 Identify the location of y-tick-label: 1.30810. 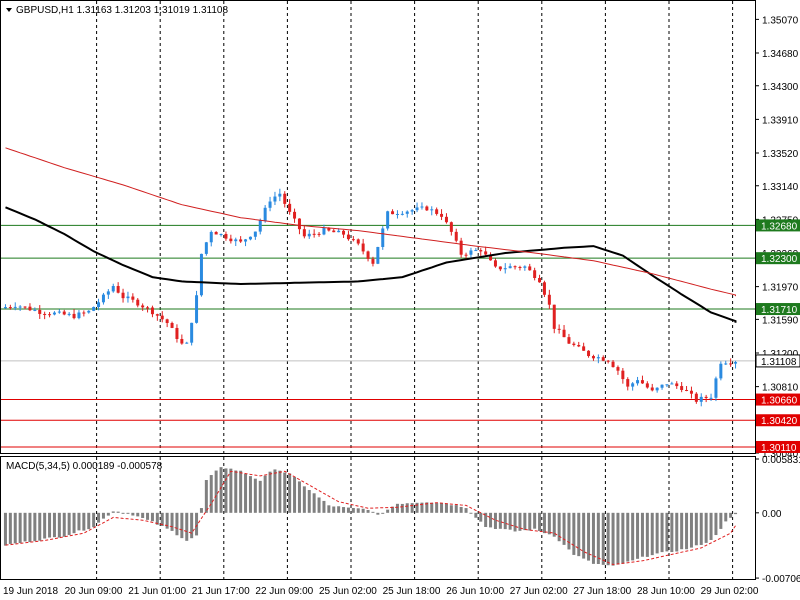
(780, 388).